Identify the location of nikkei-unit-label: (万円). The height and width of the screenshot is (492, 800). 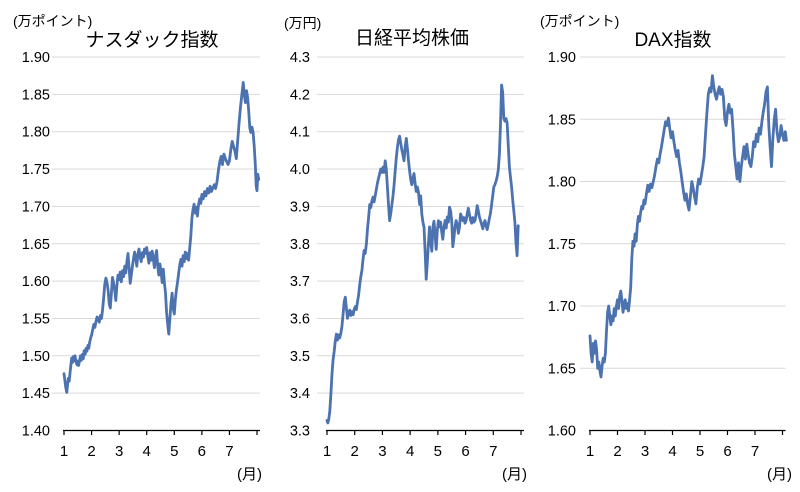
(303, 23).